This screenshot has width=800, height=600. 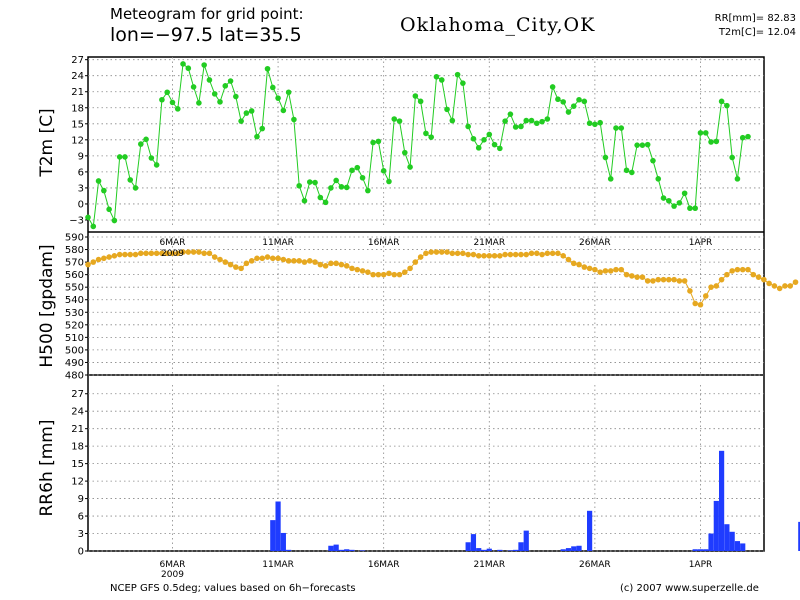 What do you see at coordinates (74, 313) in the screenshot?
I see `y-tick-label: 530` at bounding box center [74, 313].